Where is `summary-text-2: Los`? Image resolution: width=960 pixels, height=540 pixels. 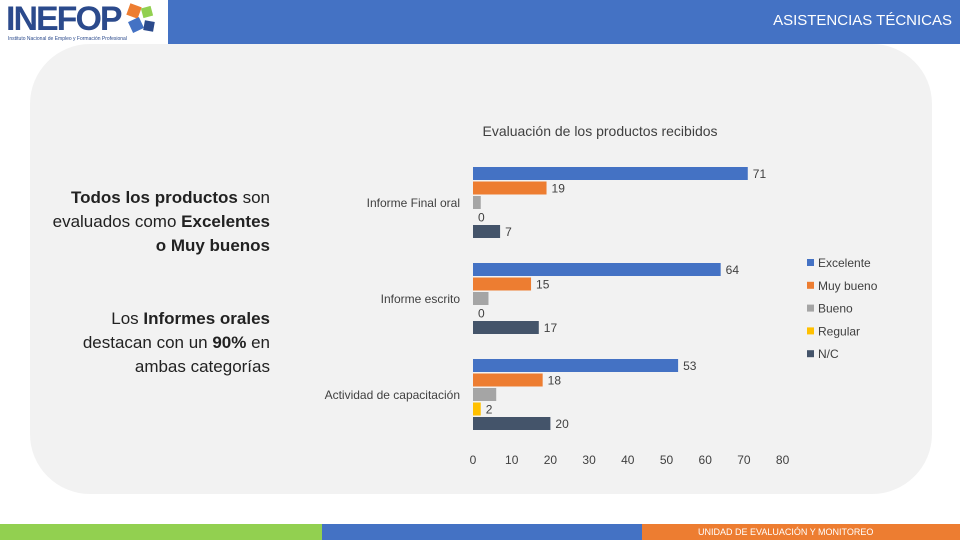
summary-text-2: Los is located at coordinates (127, 318).